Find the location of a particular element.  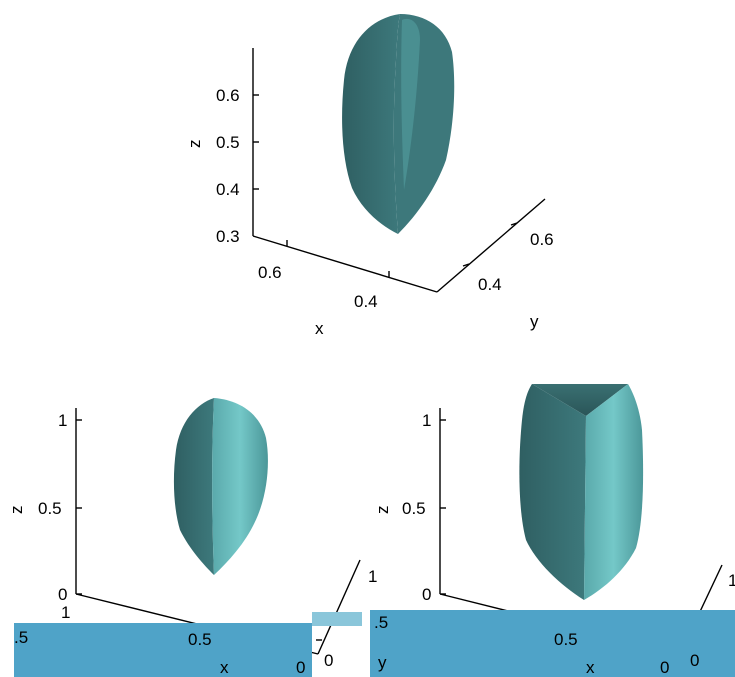

br-x-tick-3: 0 is located at coordinates (664, 667).